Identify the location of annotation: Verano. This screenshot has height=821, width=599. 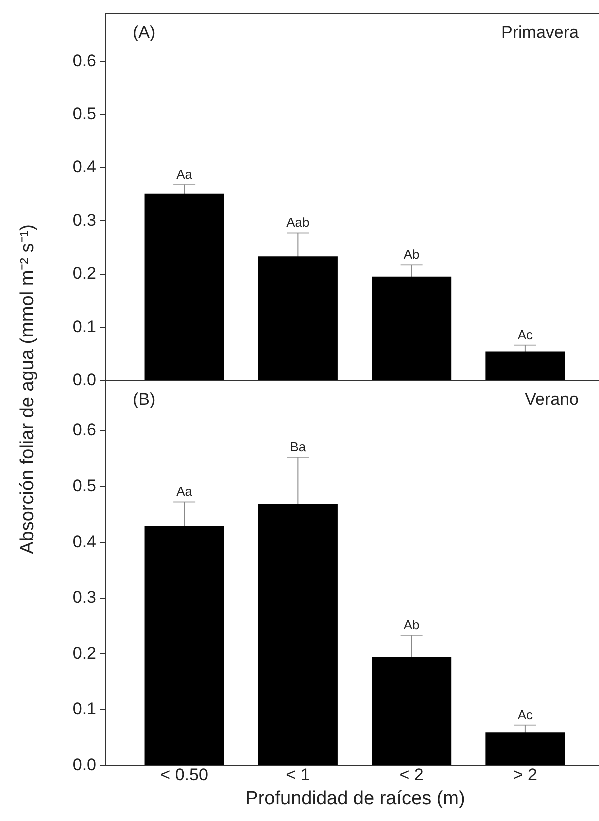
(552, 399).